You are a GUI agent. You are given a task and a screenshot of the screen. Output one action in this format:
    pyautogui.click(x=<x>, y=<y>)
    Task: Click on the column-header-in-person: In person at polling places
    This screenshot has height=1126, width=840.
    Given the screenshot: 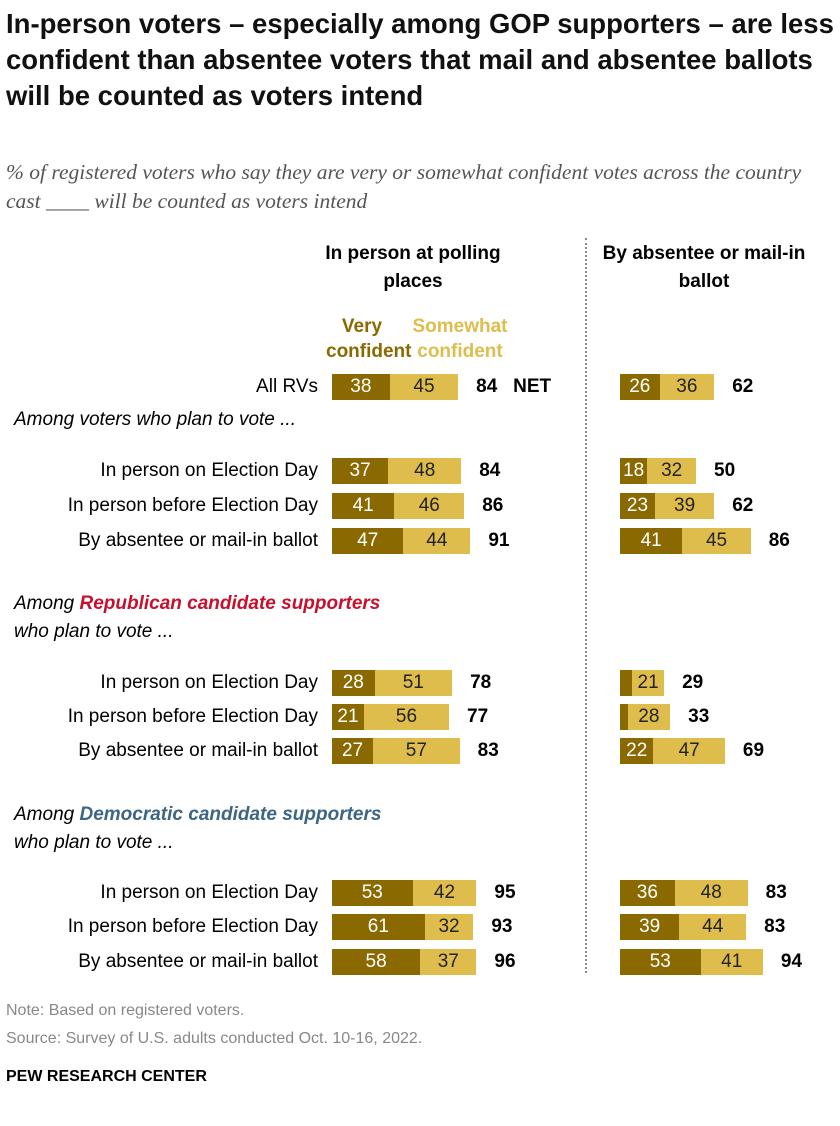 What is the action you would take?
    pyautogui.click(x=413, y=267)
    